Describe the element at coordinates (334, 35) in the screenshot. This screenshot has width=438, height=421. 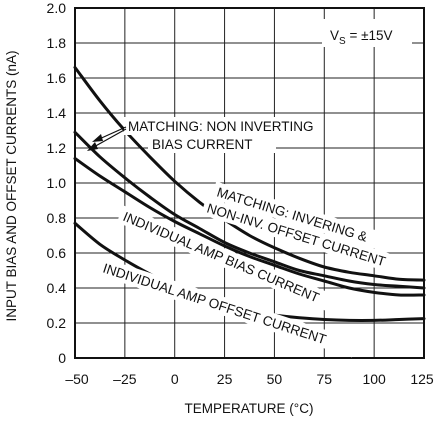
I see `condition-main: V` at that location.